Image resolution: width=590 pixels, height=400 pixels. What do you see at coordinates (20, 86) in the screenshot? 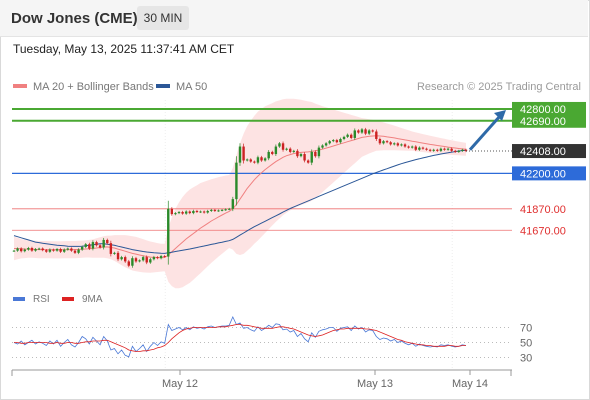
I see `legend-swatch-bollinger` at bounding box center [20, 86].